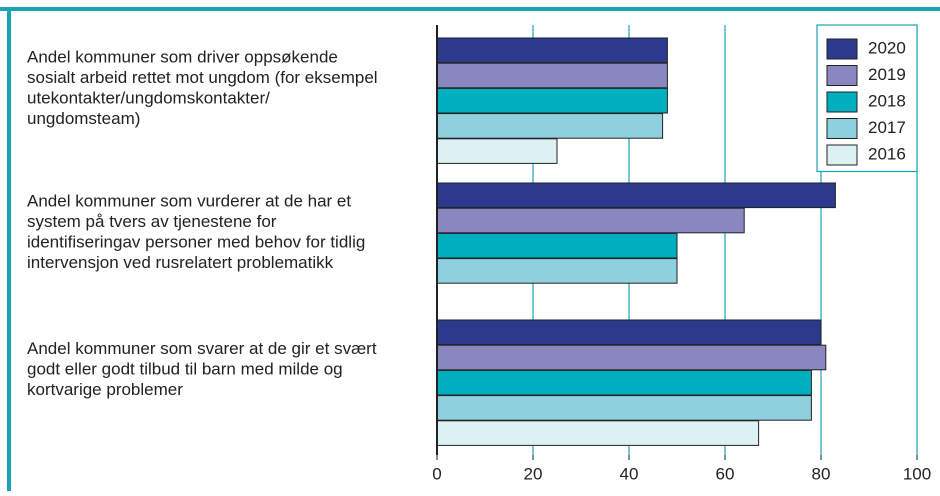 The height and width of the screenshot is (496, 940). What do you see at coordinates (152, 221) in the screenshot?
I see `category-label: system på tvers av tjenestene for` at bounding box center [152, 221].